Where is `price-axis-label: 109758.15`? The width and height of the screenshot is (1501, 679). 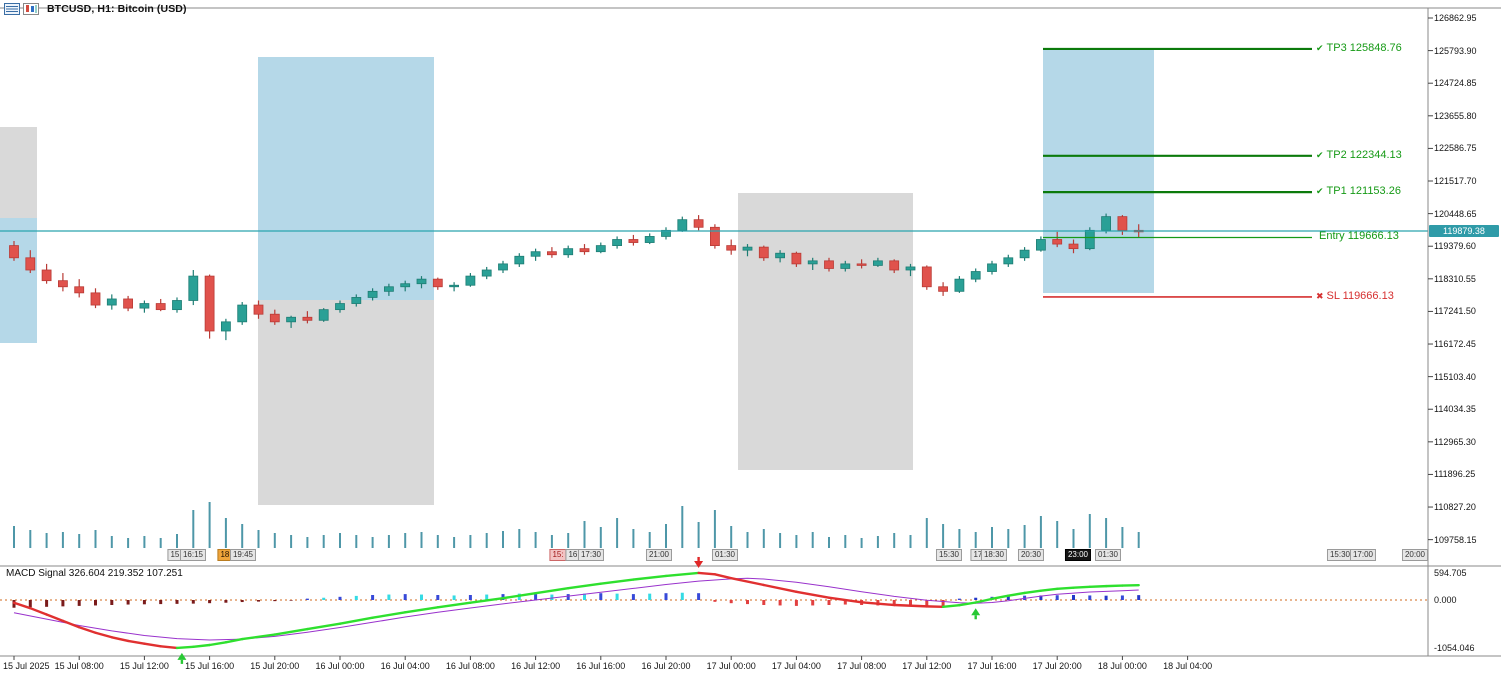
price-axis-label: 109758.15 is located at coordinates (1455, 539).